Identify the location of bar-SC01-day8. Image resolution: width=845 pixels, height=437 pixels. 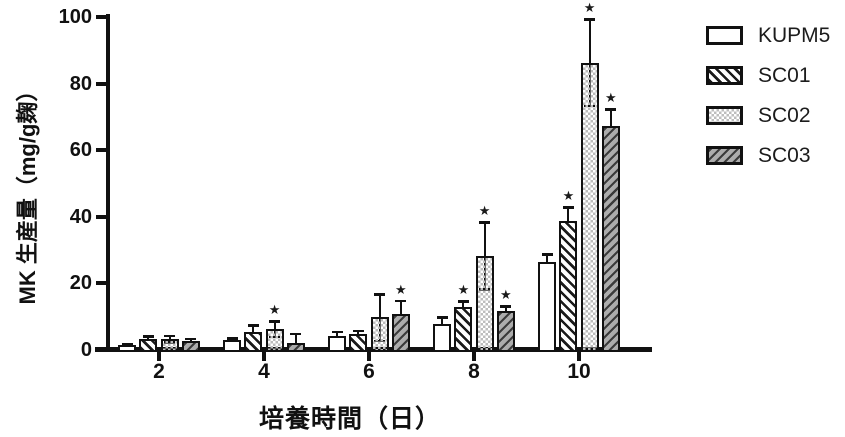
(463, 328).